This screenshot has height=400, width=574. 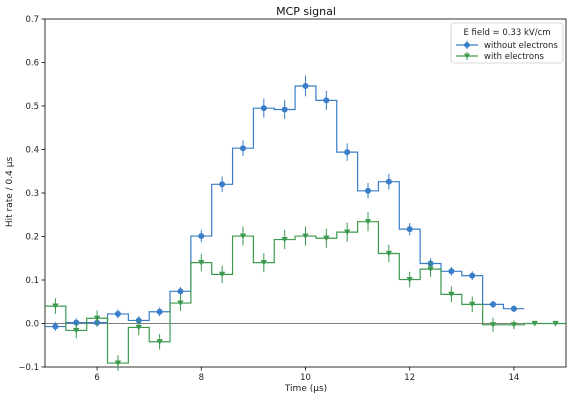 I want to click on x-tick-label: 8, so click(x=201, y=378).